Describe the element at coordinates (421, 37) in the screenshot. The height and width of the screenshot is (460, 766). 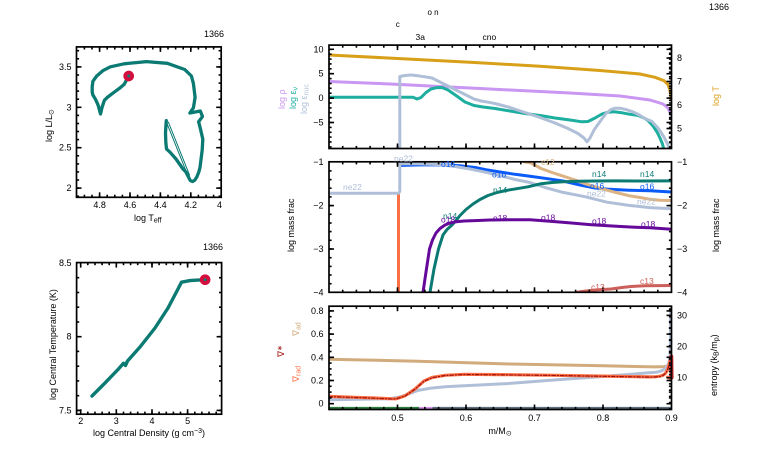
I see `svg-text: 3a` at that location.